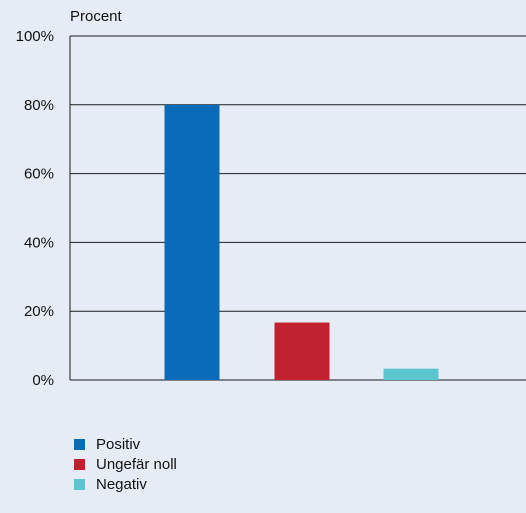  I want to click on y-tick-label: 40%, so click(39, 242).